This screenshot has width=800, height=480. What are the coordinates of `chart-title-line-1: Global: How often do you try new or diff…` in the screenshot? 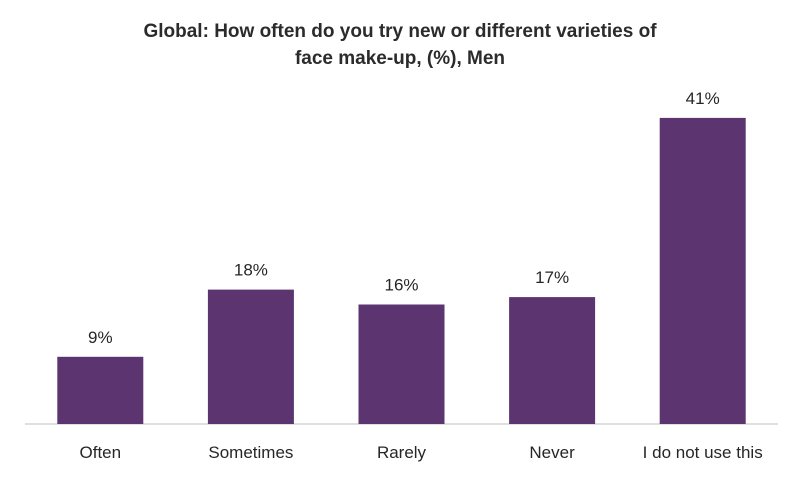 It's located at (400, 31).